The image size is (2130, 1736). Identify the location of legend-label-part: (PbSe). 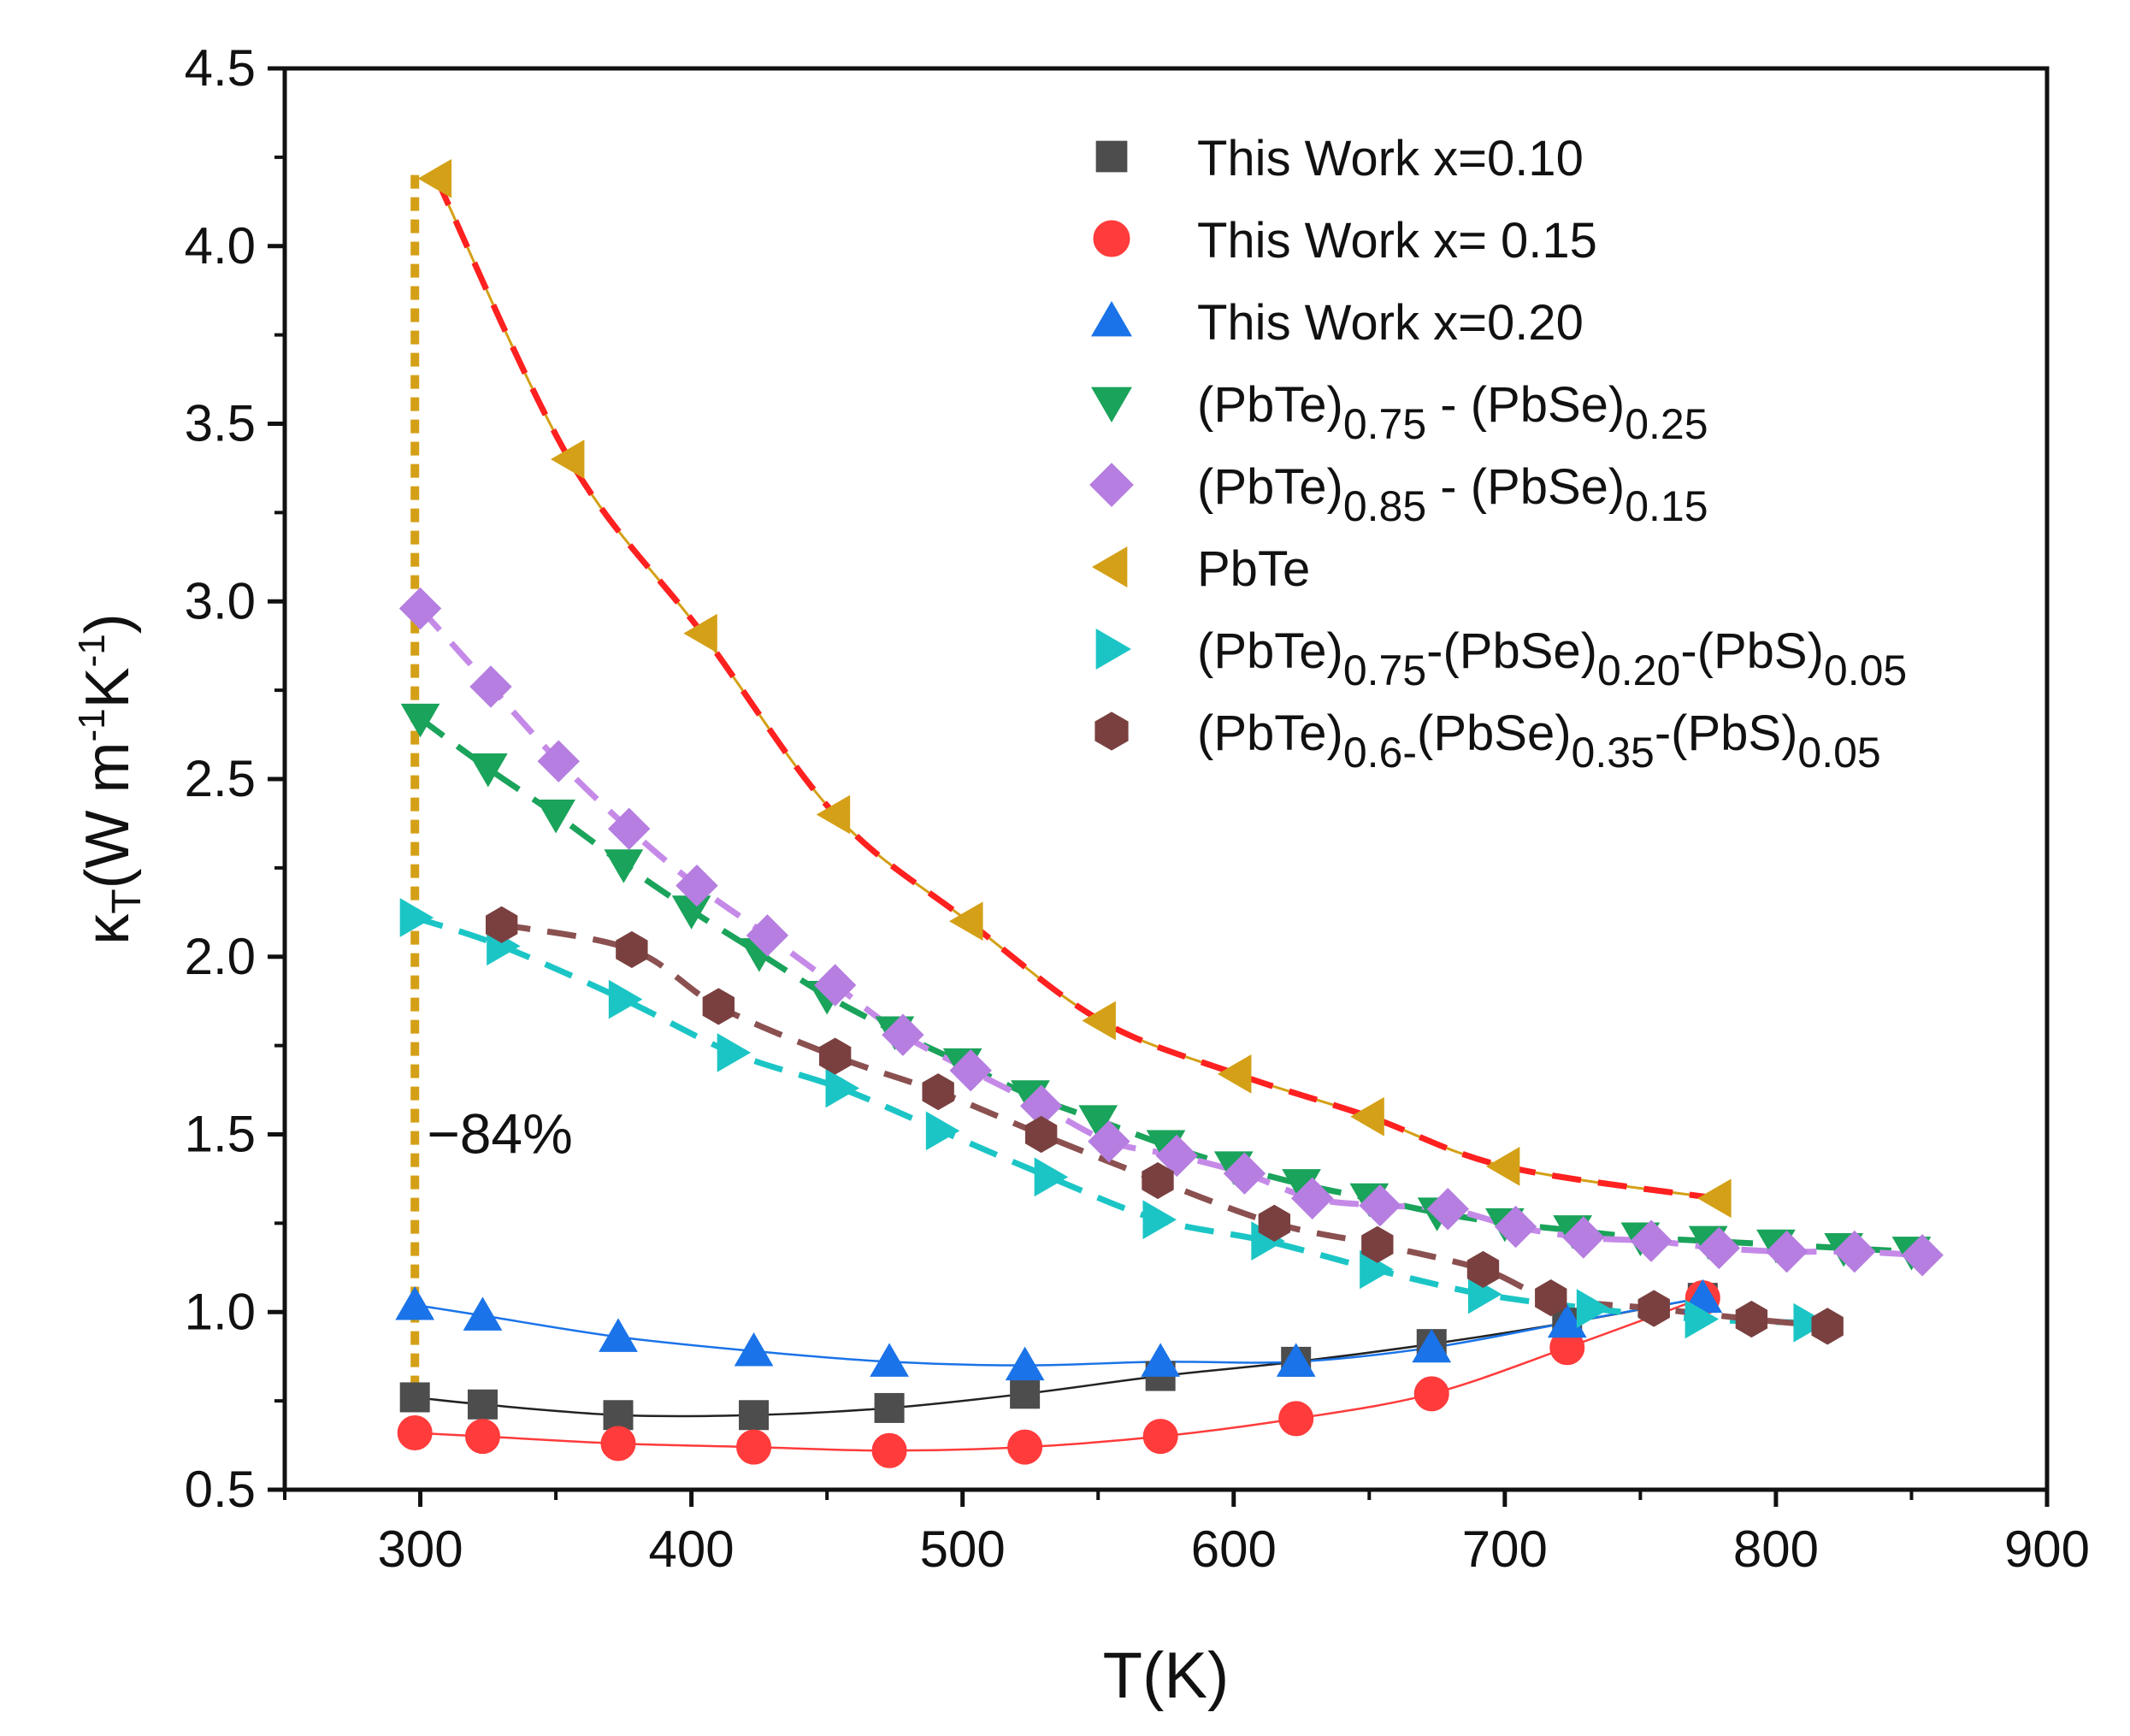
(1494, 734).